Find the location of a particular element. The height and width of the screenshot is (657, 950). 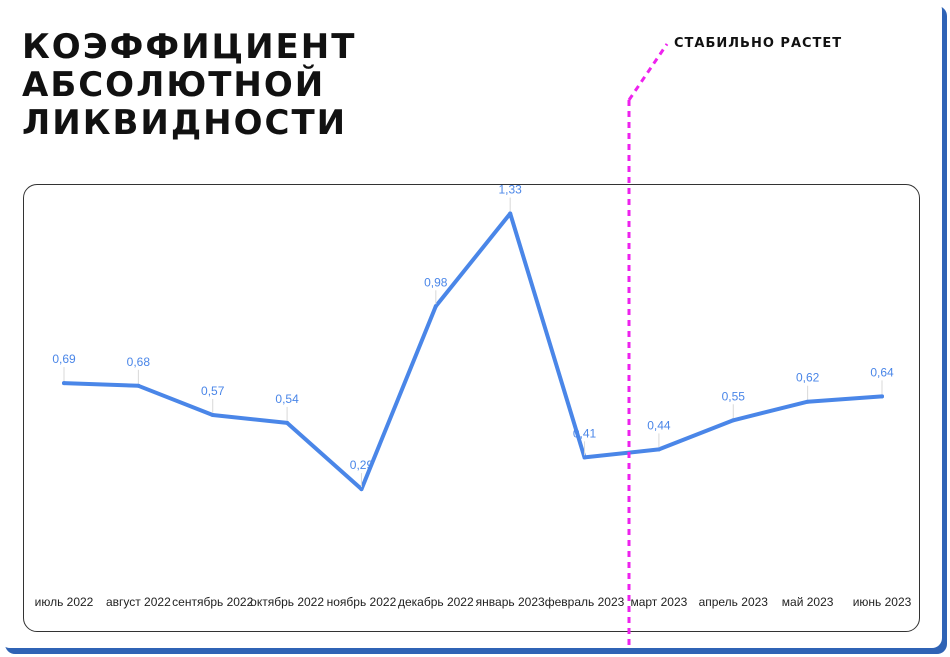

data-label: 0,54 is located at coordinates (287, 399).